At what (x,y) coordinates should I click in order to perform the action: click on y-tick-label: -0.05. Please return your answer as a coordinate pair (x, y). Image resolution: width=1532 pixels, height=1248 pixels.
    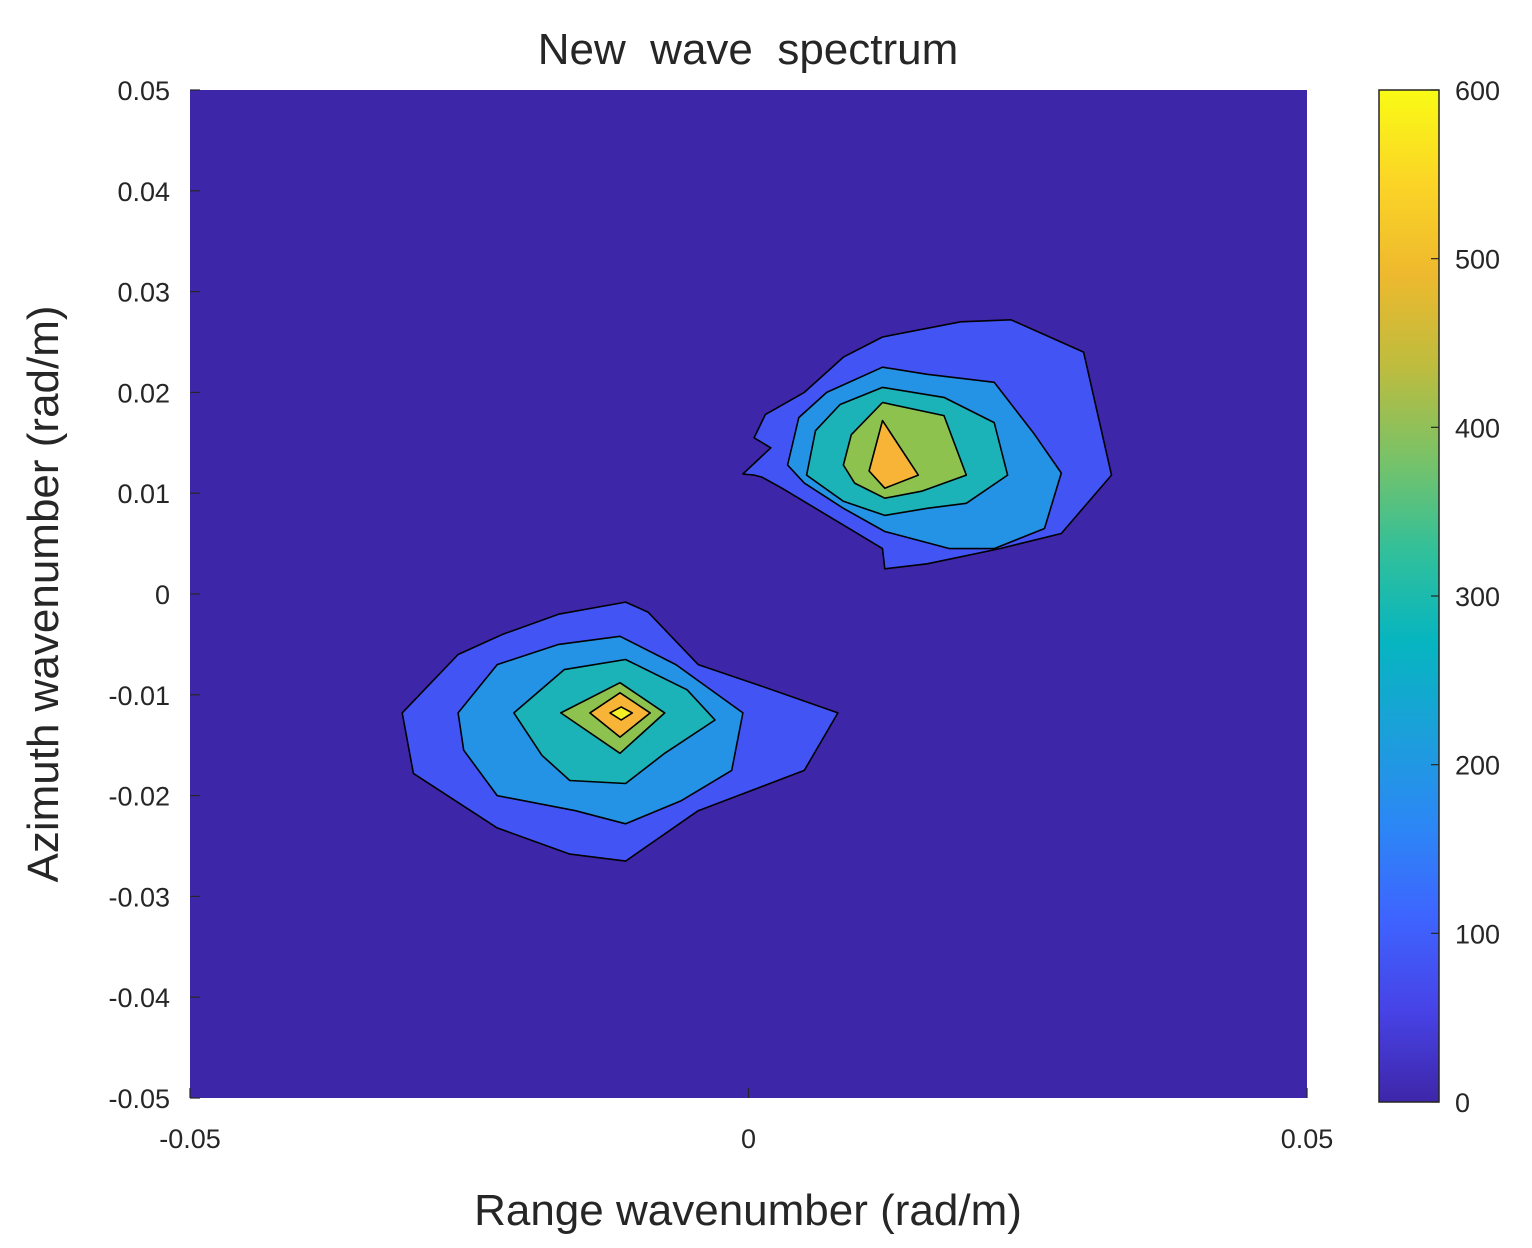
    Looking at the image, I should click on (139, 1099).